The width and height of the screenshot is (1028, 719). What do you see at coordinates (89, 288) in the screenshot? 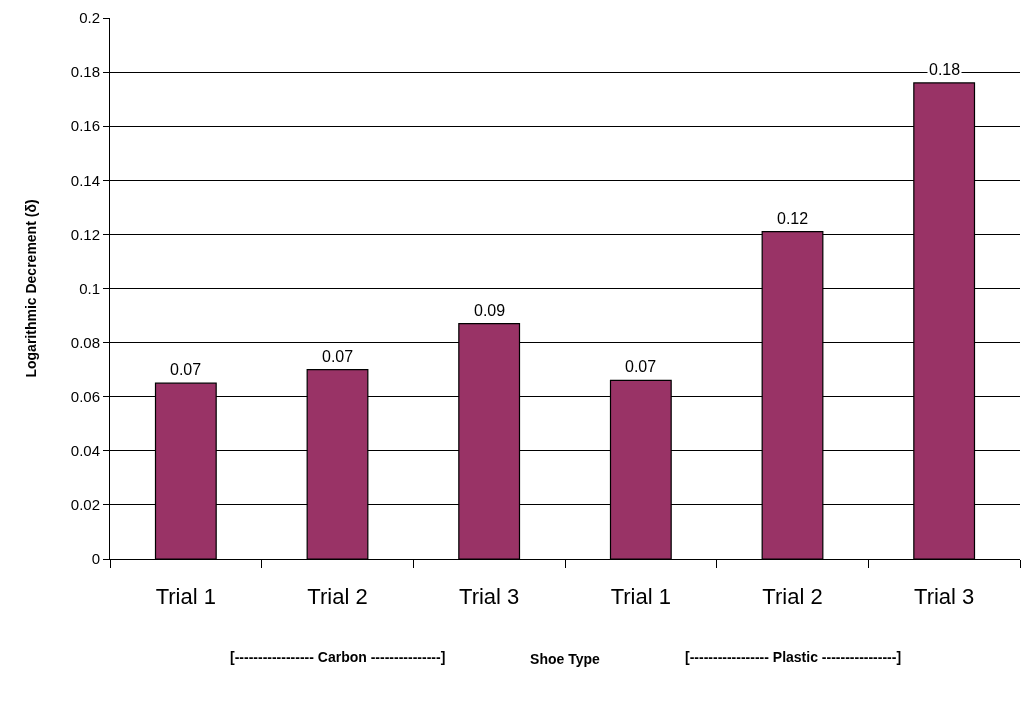
I see `y-tick-label: 0.1` at bounding box center [89, 288].